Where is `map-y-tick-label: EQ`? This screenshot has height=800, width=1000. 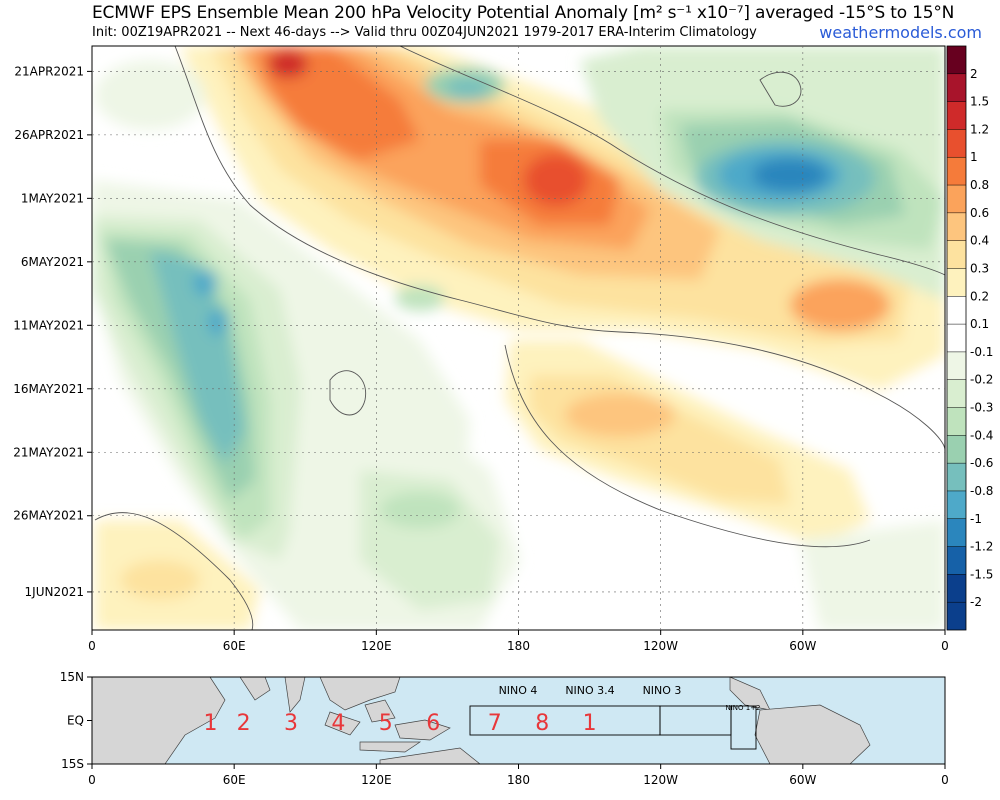
map-y-tick-label: EQ is located at coordinates (75, 721).